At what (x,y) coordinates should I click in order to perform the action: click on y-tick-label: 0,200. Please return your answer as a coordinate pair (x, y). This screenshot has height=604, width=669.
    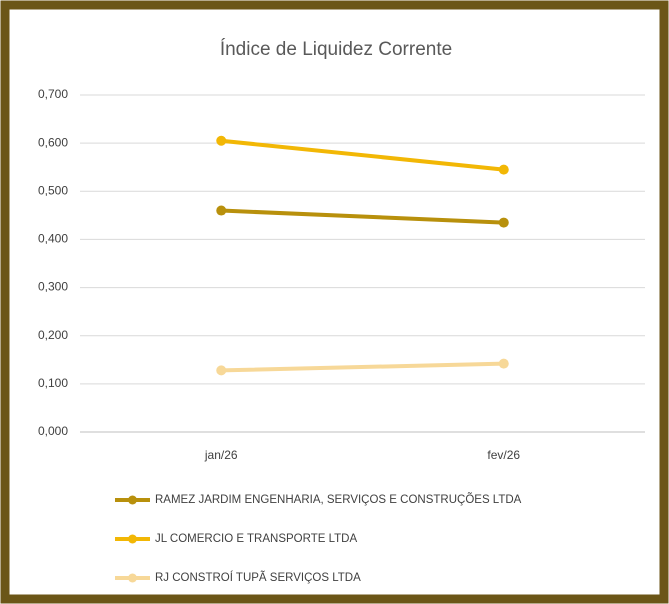
    Looking at the image, I should click on (53, 335).